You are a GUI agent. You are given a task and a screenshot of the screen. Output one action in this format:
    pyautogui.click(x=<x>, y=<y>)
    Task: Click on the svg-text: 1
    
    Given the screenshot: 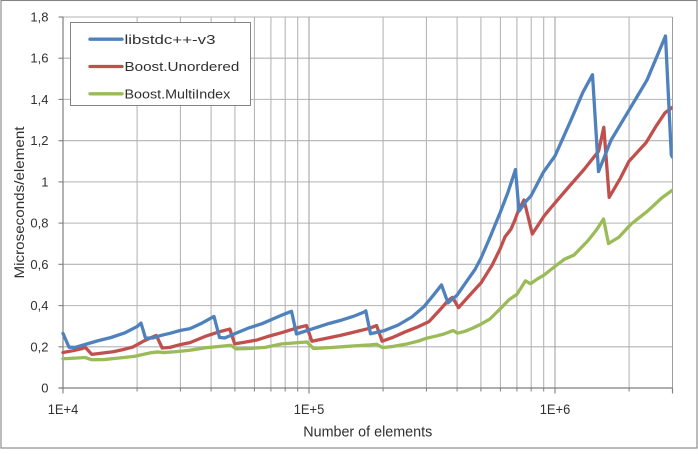 What is the action you would take?
    pyautogui.click(x=44, y=181)
    